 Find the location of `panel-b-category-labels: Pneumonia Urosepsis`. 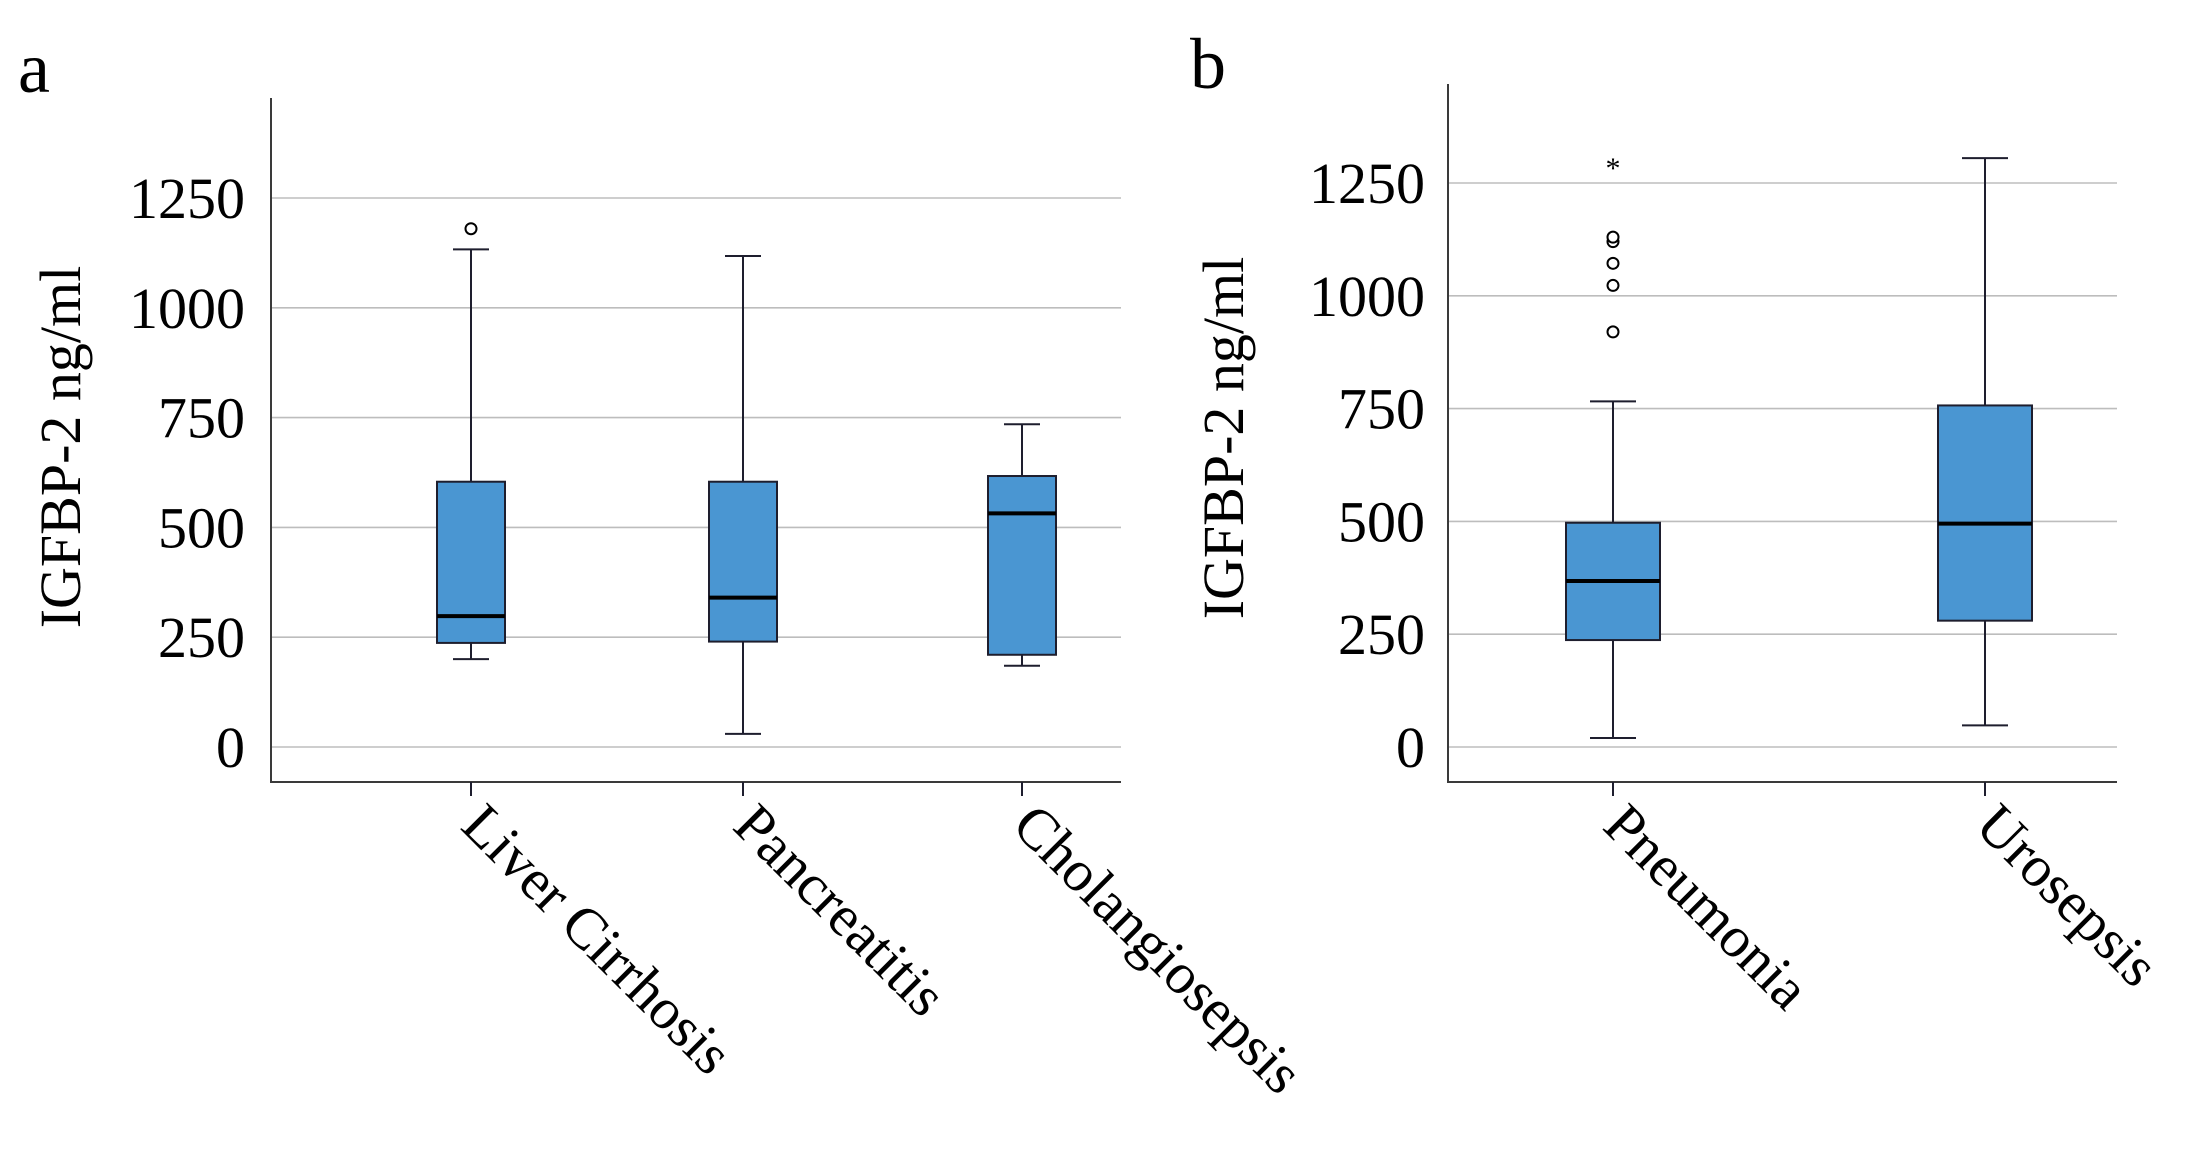

panel-b-category-labels: Pneumonia Urosepsis is located at coordinates (1882, 906).